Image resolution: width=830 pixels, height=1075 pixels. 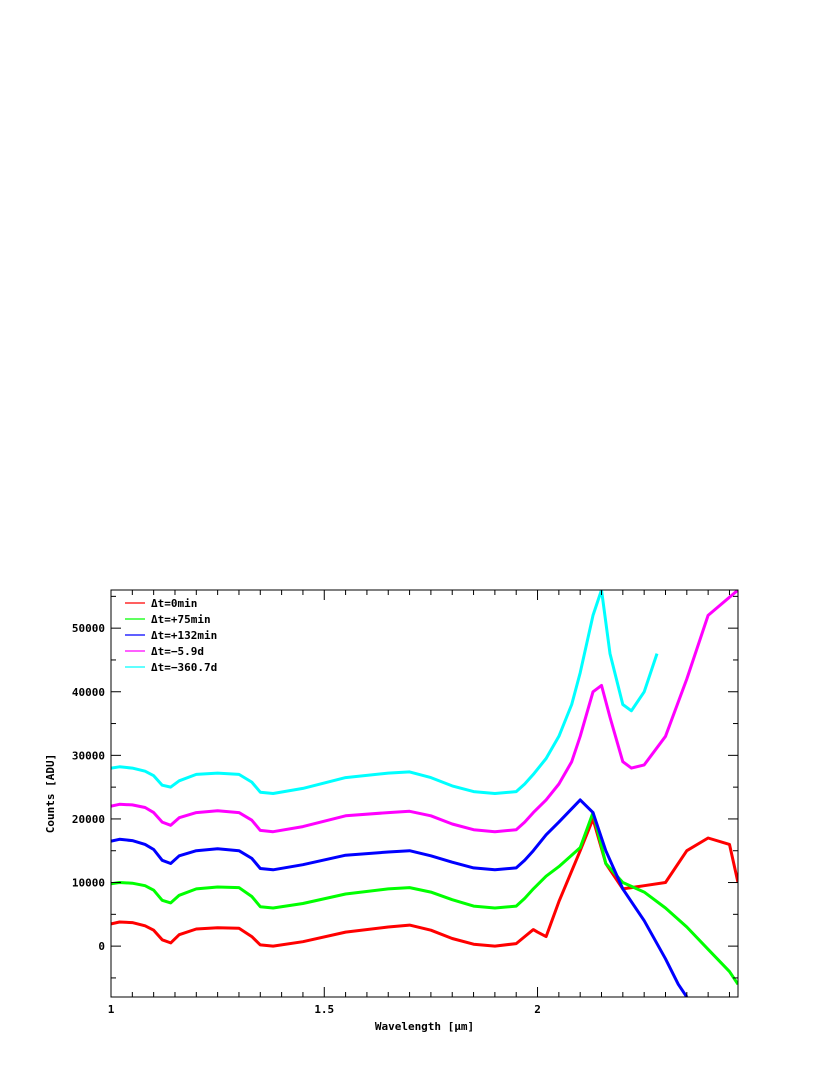 What do you see at coordinates (184, 667) in the screenshot?
I see `legend-label-5: Δt=−360.7d` at bounding box center [184, 667].